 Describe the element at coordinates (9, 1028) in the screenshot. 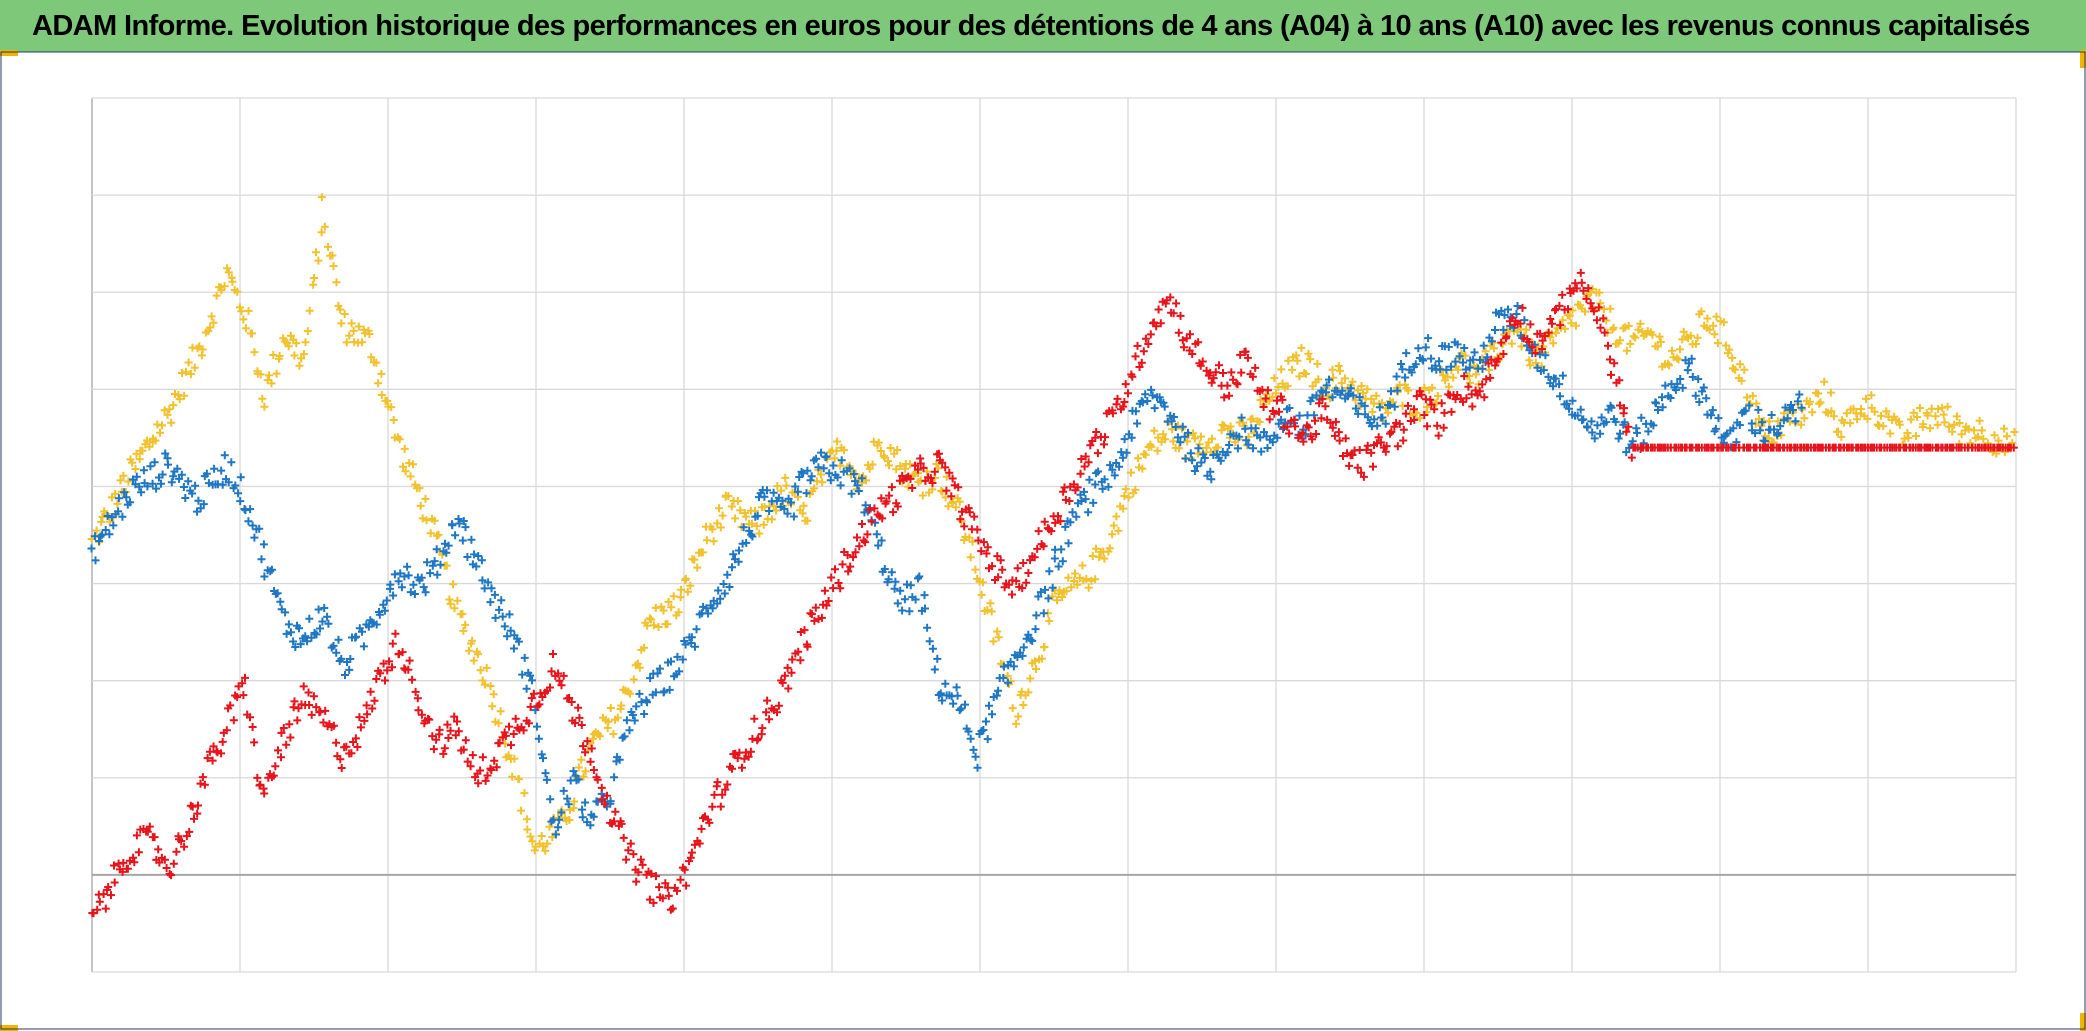

I see `corner-mark-bottom-left` at that location.